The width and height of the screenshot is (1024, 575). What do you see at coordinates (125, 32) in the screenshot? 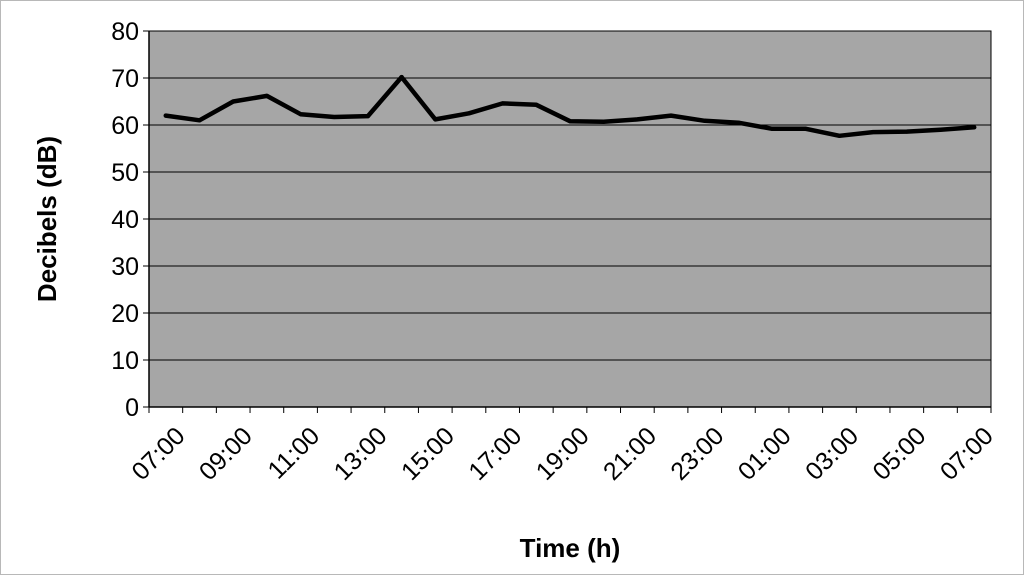
I see `y-tick-label: 80` at bounding box center [125, 32].